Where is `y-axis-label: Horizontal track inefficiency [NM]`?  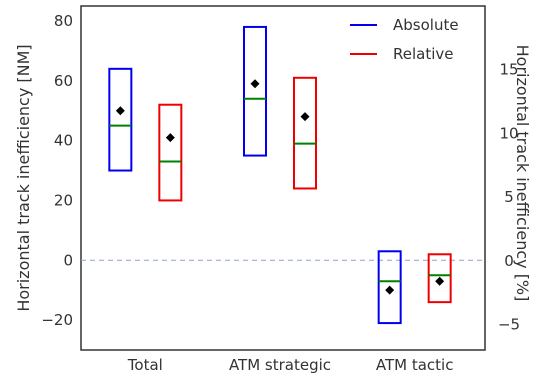
y-axis-label: Horizontal track inefficiency [NM] is located at coordinates (23, 177).